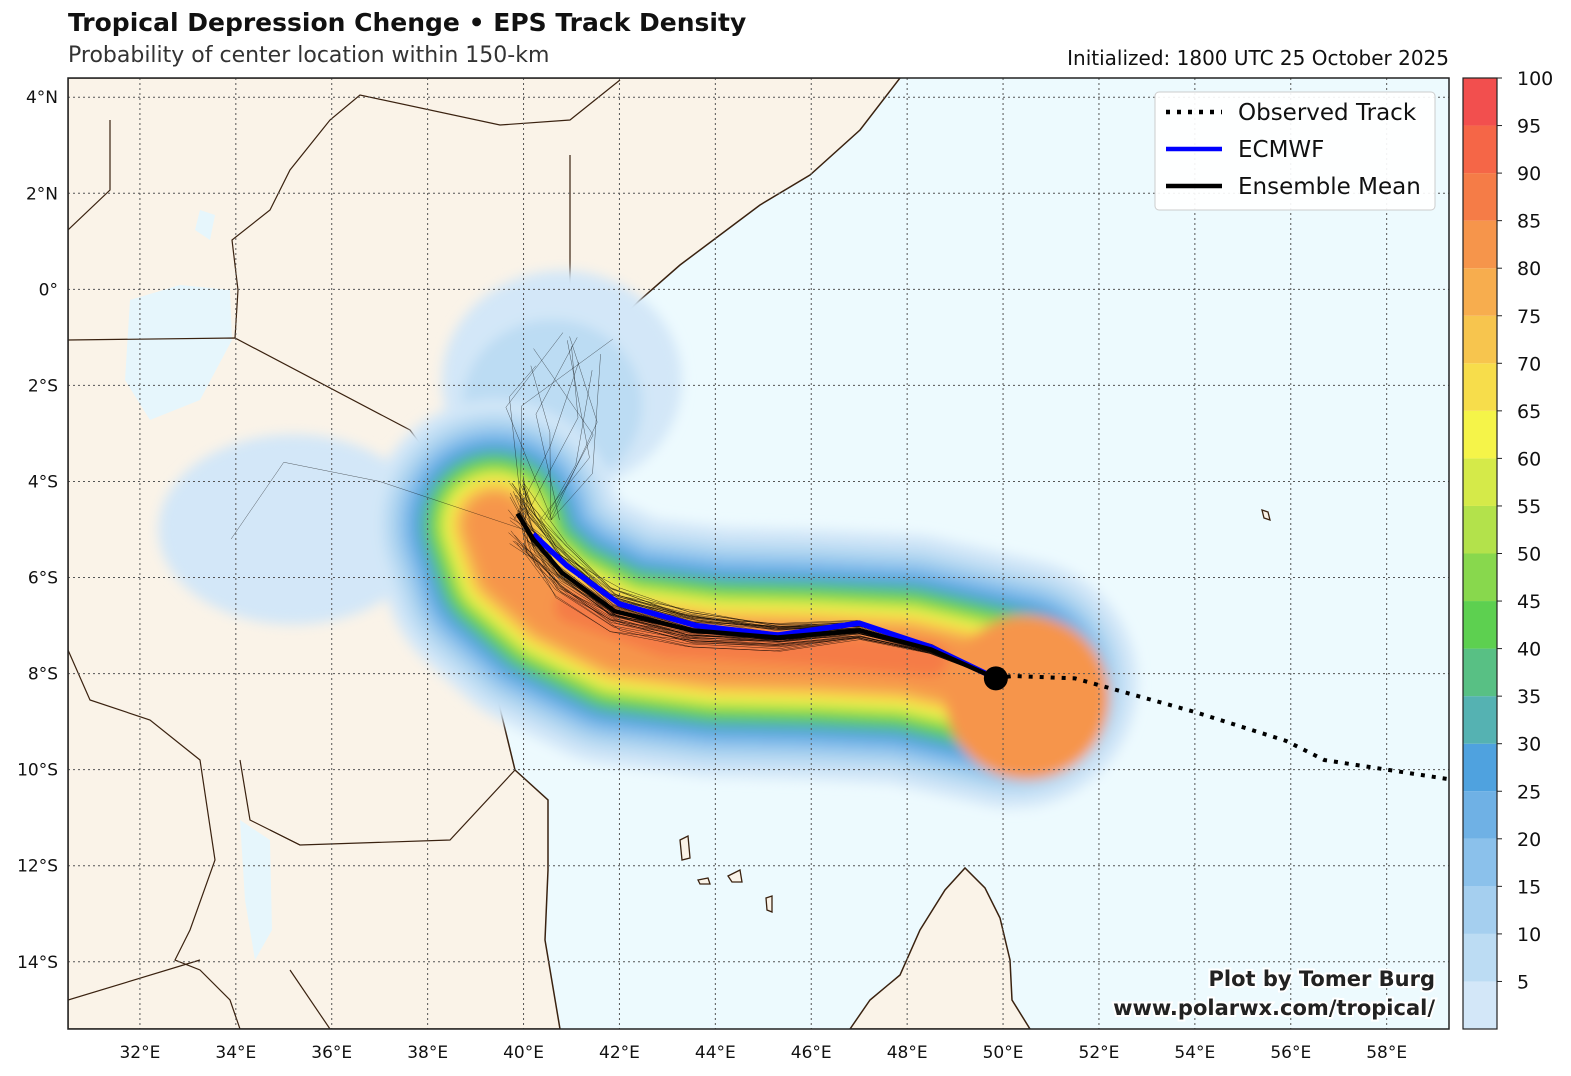 This screenshot has width=1571, height=1076. I want to click on y-tick-label: 2°S, so click(43, 386).